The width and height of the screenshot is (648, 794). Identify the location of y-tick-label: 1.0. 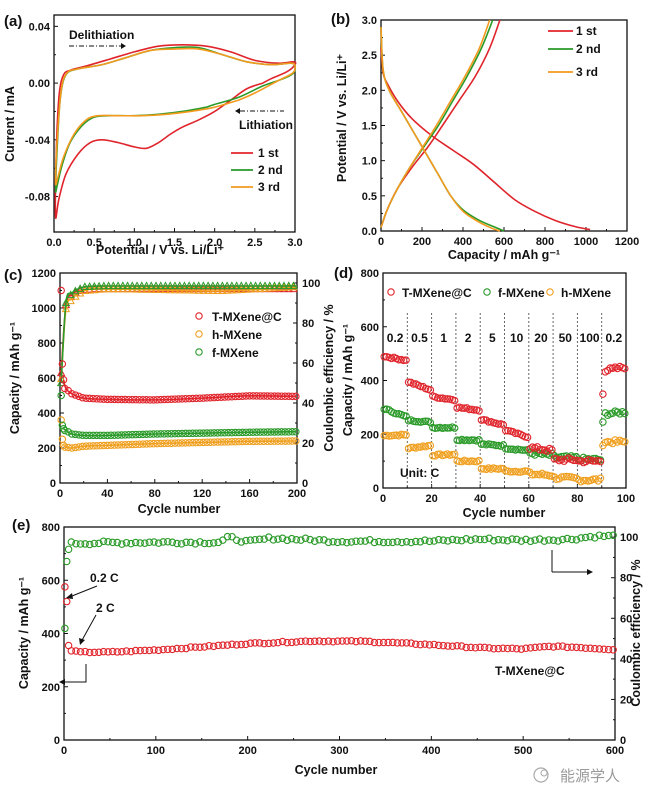
(369, 162).